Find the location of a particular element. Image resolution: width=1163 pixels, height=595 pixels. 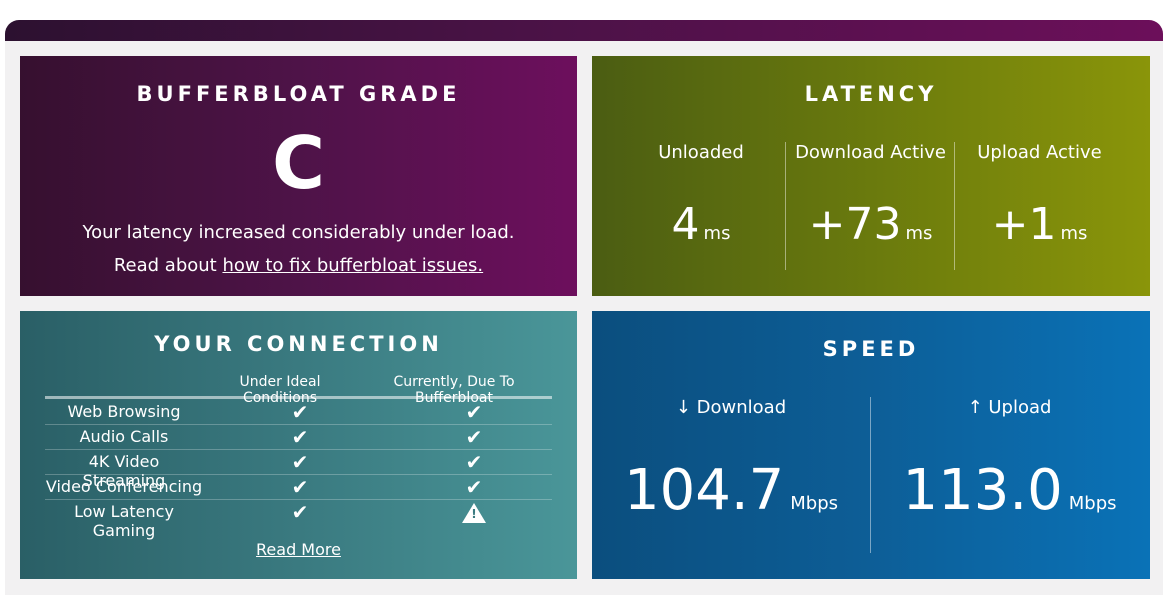

table-row: 4K Video Streaming ✔ ✔ is located at coordinates (298, 470).